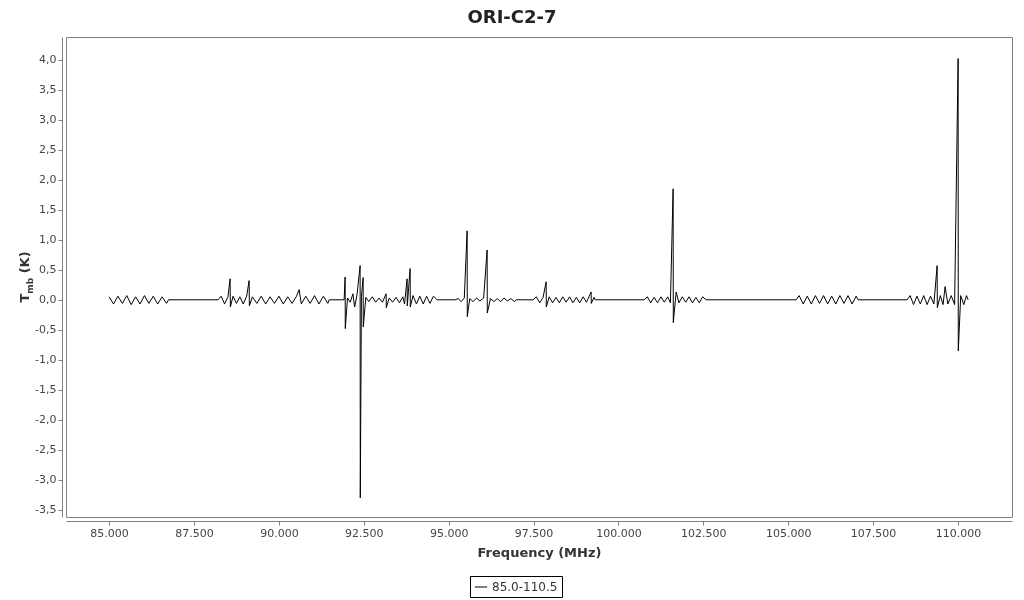 This screenshot has width=1024, height=600. What do you see at coordinates (619, 533) in the screenshot?
I see `x-tick-label: 100.000` at bounding box center [619, 533].